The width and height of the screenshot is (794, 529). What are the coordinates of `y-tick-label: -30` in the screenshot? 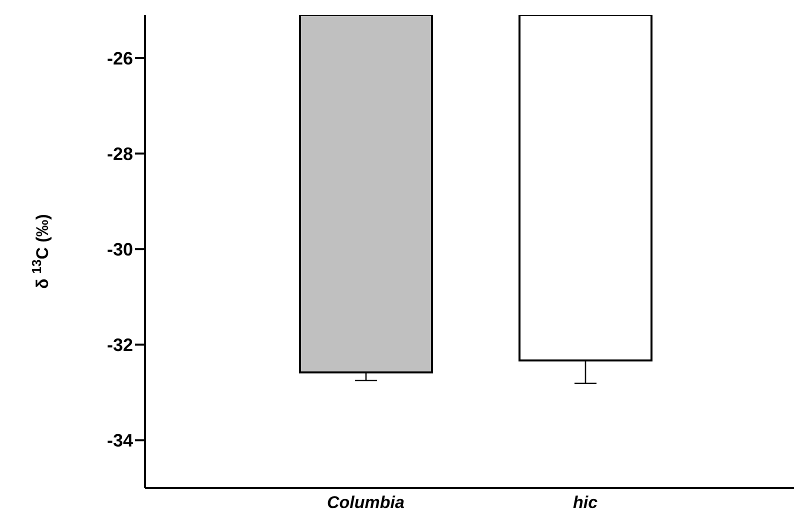 It's located at (119, 250).